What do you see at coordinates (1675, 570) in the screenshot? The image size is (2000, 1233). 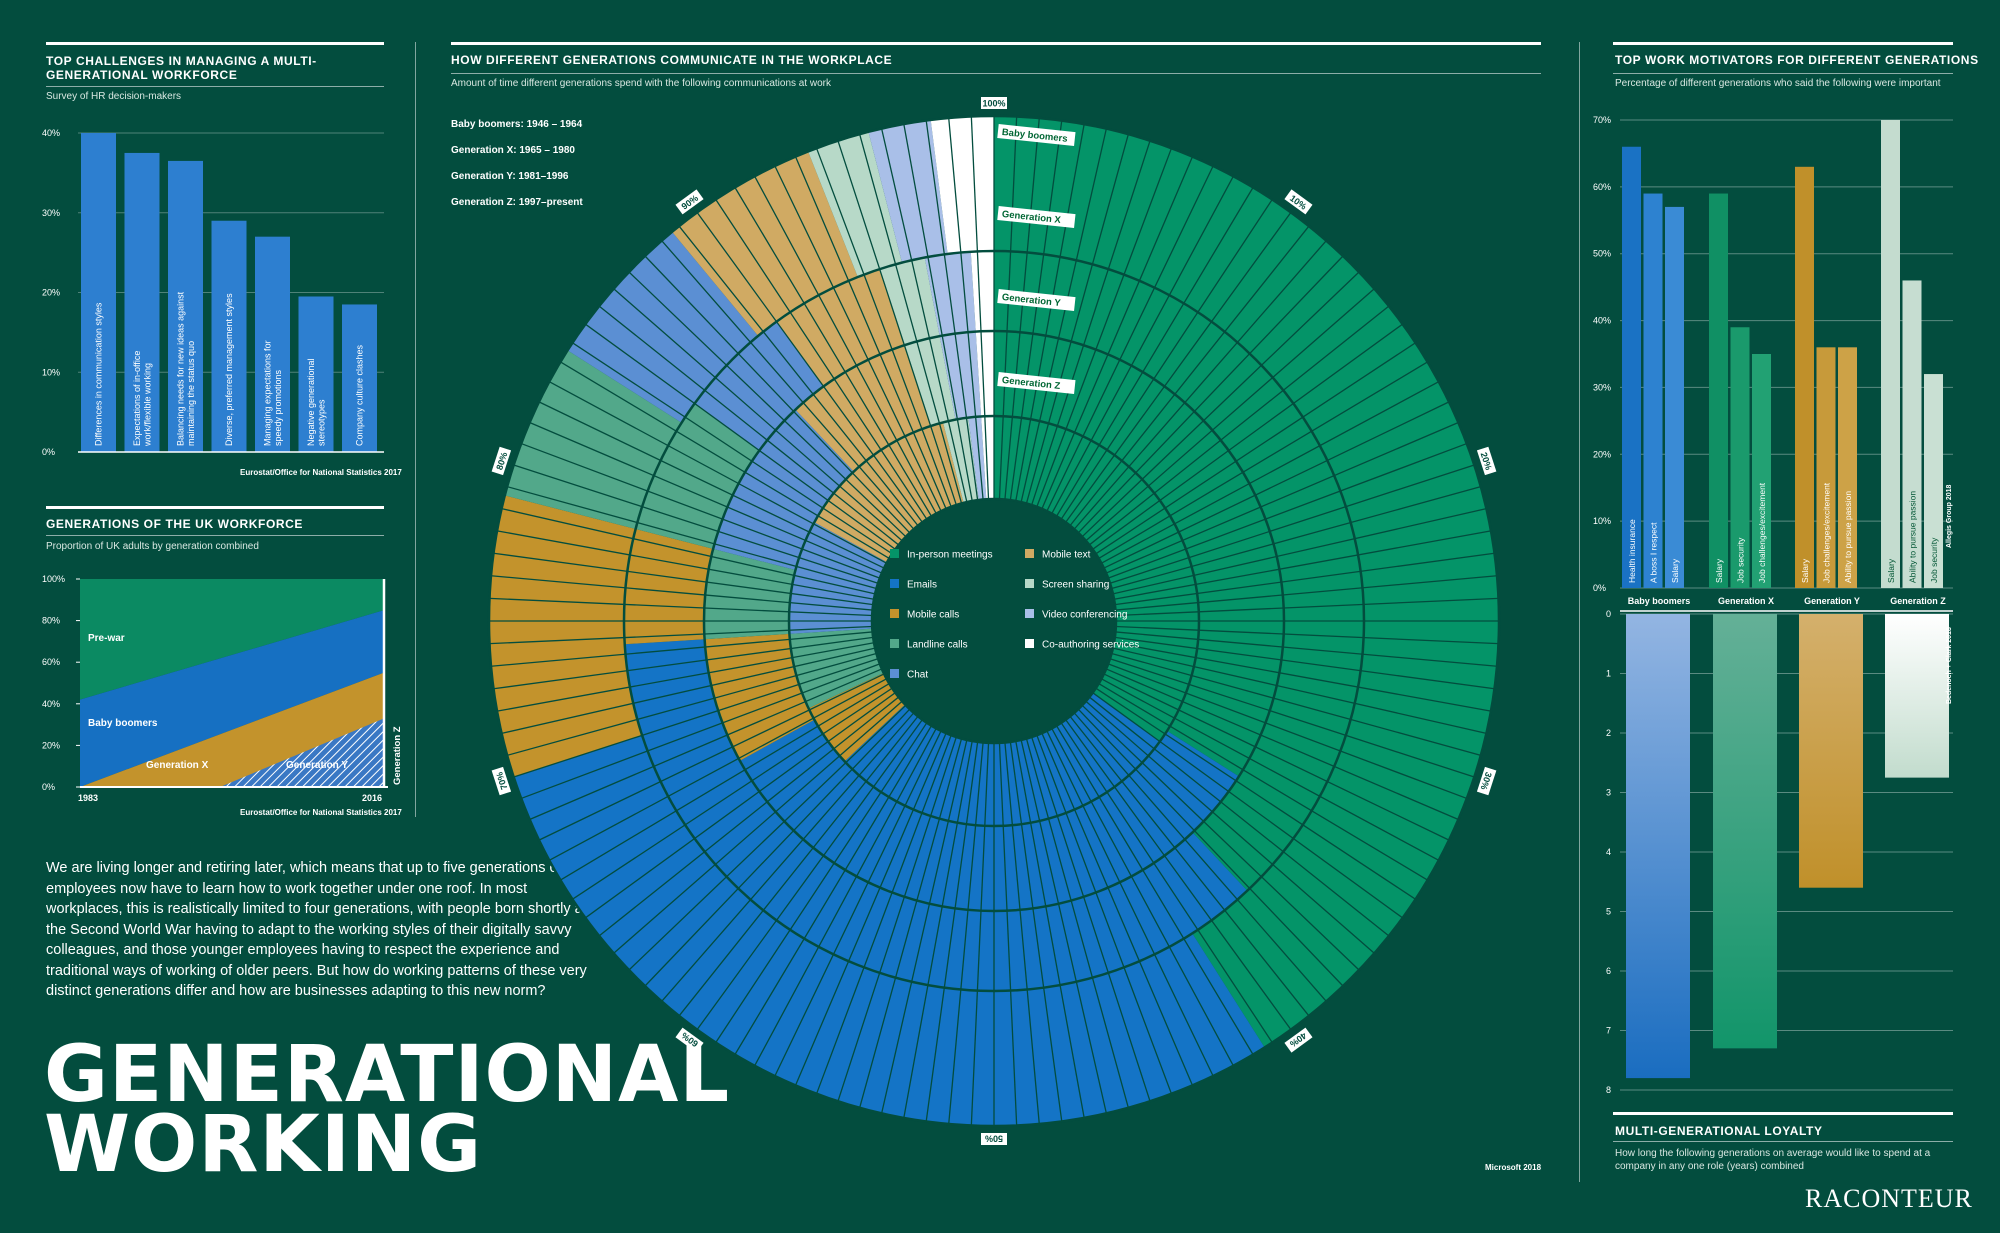 I see `motivator-bar-label: Salary` at bounding box center [1675, 570].